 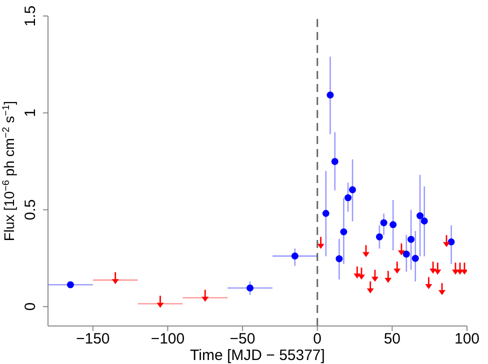 I want to click on y-tick-label: 0, so click(x=30, y=306).